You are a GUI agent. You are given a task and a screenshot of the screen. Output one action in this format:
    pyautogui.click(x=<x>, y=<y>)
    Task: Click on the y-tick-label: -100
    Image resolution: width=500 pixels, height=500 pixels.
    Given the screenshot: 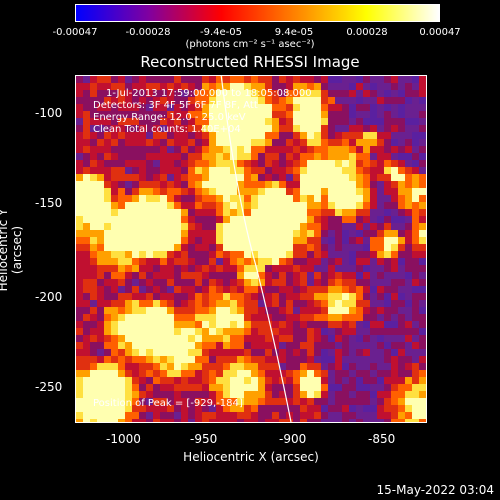 What is the action you would take?
    pyautogui.click(x=49, y=113)
    